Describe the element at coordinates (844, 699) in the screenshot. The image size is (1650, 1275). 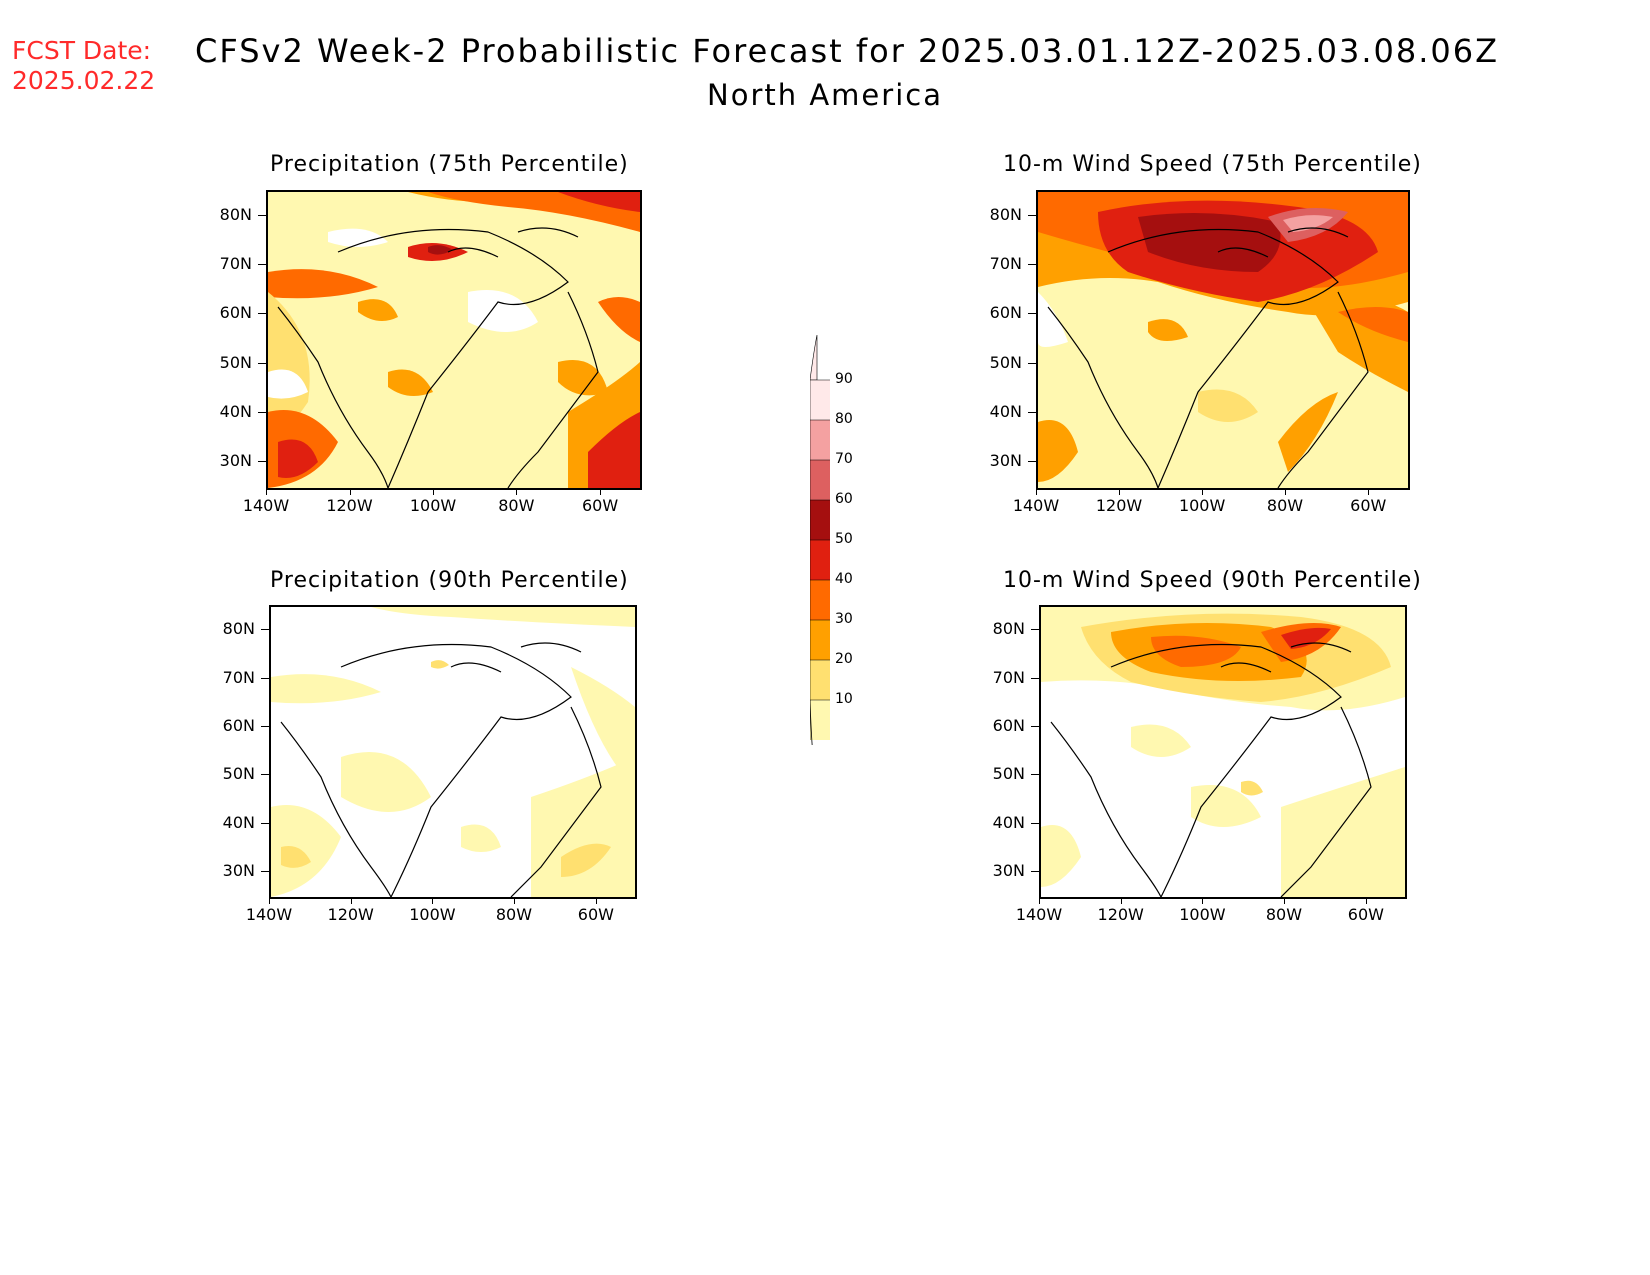
I see `colorbar-level-label: 10` at that location.